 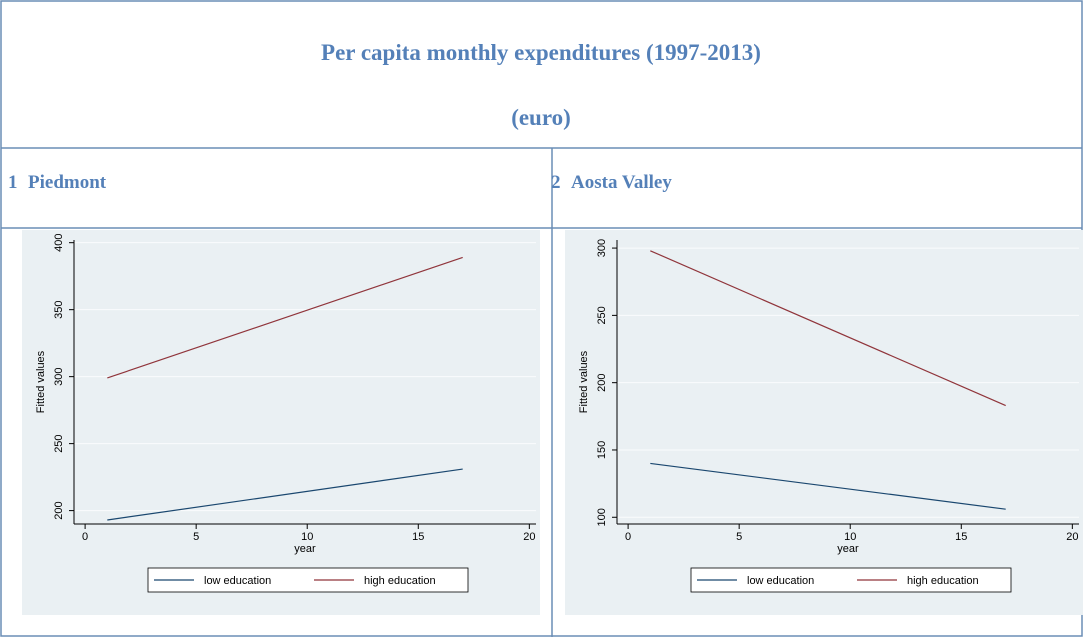 What do you see at coordinates (556, 182) in the screenshot?
I see `panel-number: 2` at bounding box center [556, 182].